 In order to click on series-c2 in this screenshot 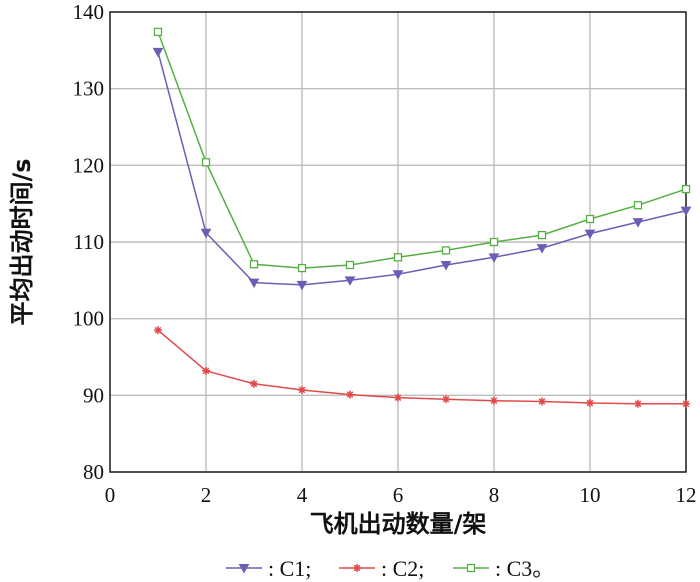, I will do `click(422, 367)`.